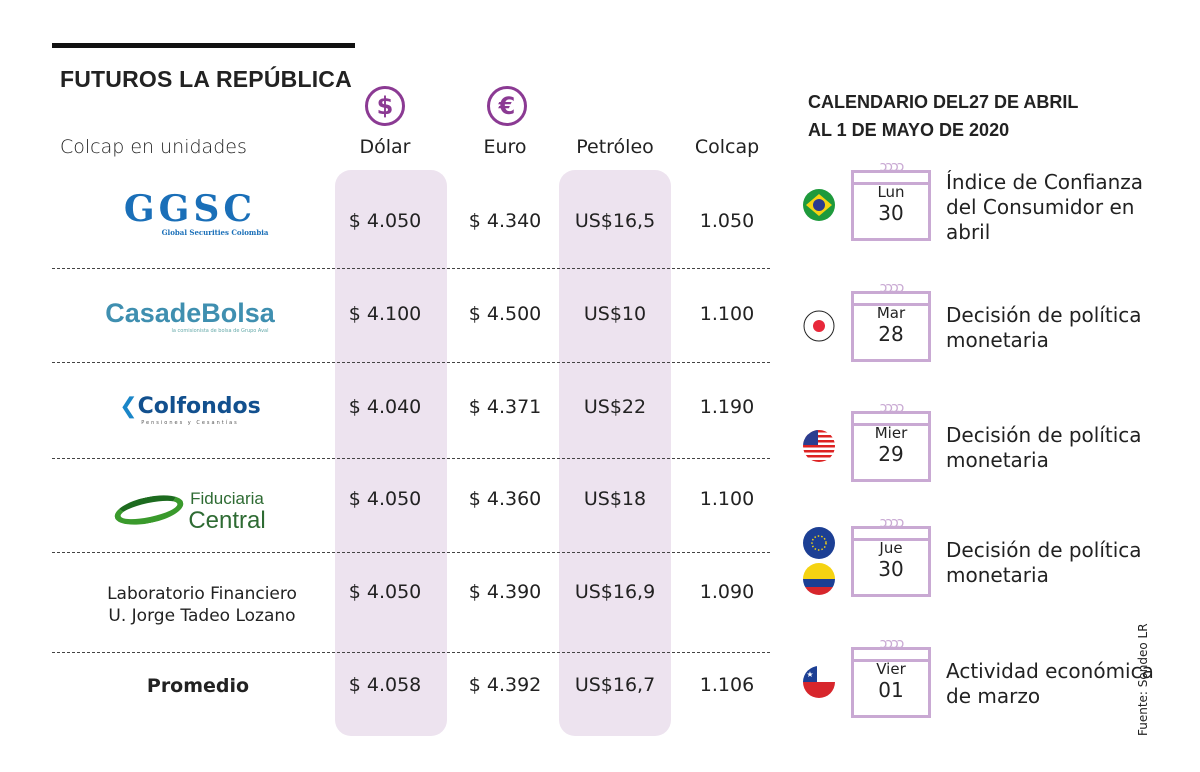 This screenshot has height=772, width=1200. I want to click on calendar-icon: ↄↄↄↄ Lun 30, so click(891, 200).